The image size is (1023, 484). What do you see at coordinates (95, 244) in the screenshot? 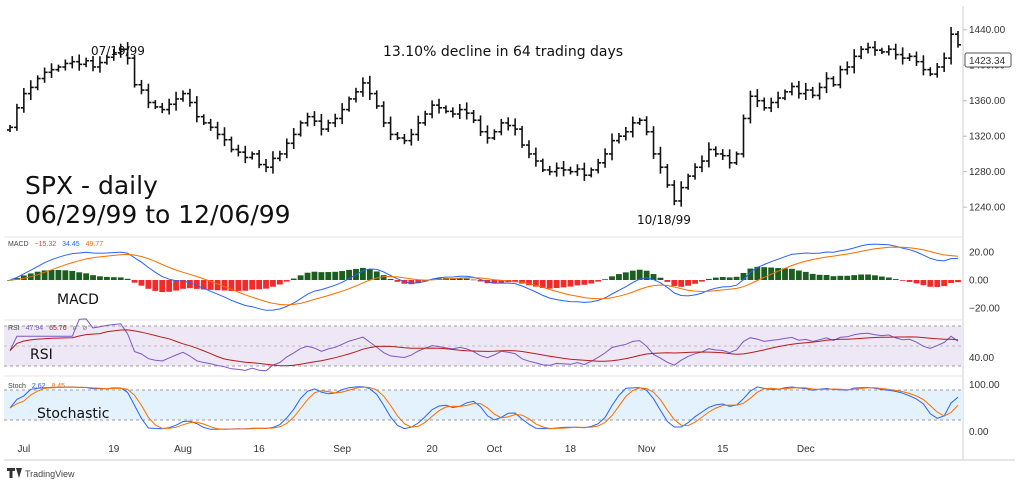
I see `macd-legend-signal: 49.77` at bounding box center [95, 244].